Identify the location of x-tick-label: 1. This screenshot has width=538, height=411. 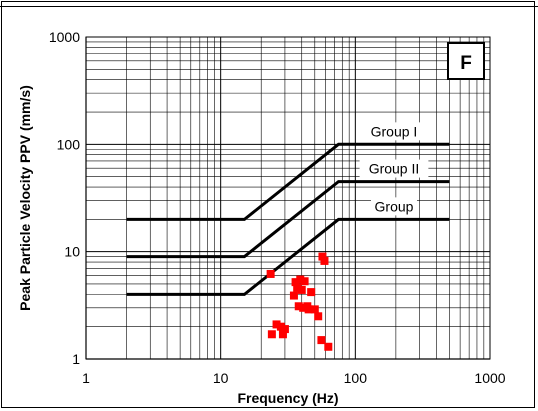
(86, 378).